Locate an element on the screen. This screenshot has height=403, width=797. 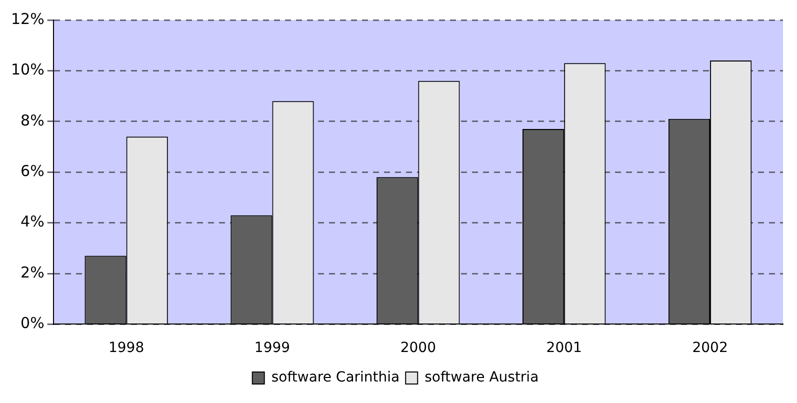
y-tick-label: 8% is located at coordinates (32, 120).